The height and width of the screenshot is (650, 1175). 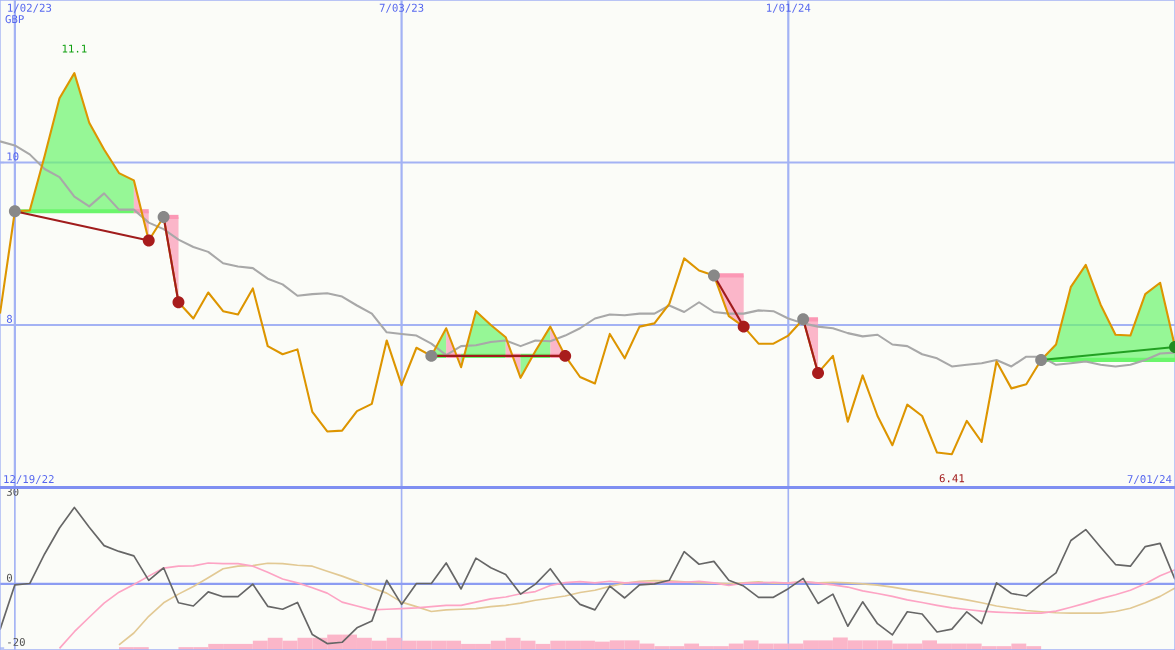 I want to click on y-tick-label: 10, so click(x=13, y=156).